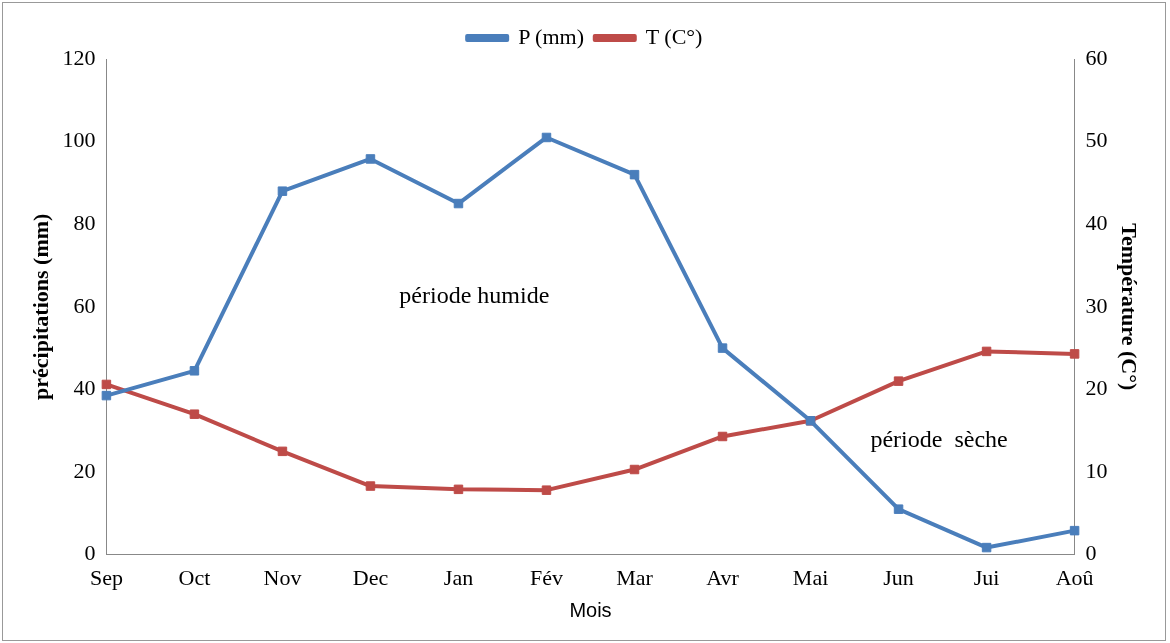 Image resolution: width=1170 pixels, height=643 pixels. Describe the element at coordinates (1096, 57) in the screenshot. I see `y2-tick-label: 60` at that location.